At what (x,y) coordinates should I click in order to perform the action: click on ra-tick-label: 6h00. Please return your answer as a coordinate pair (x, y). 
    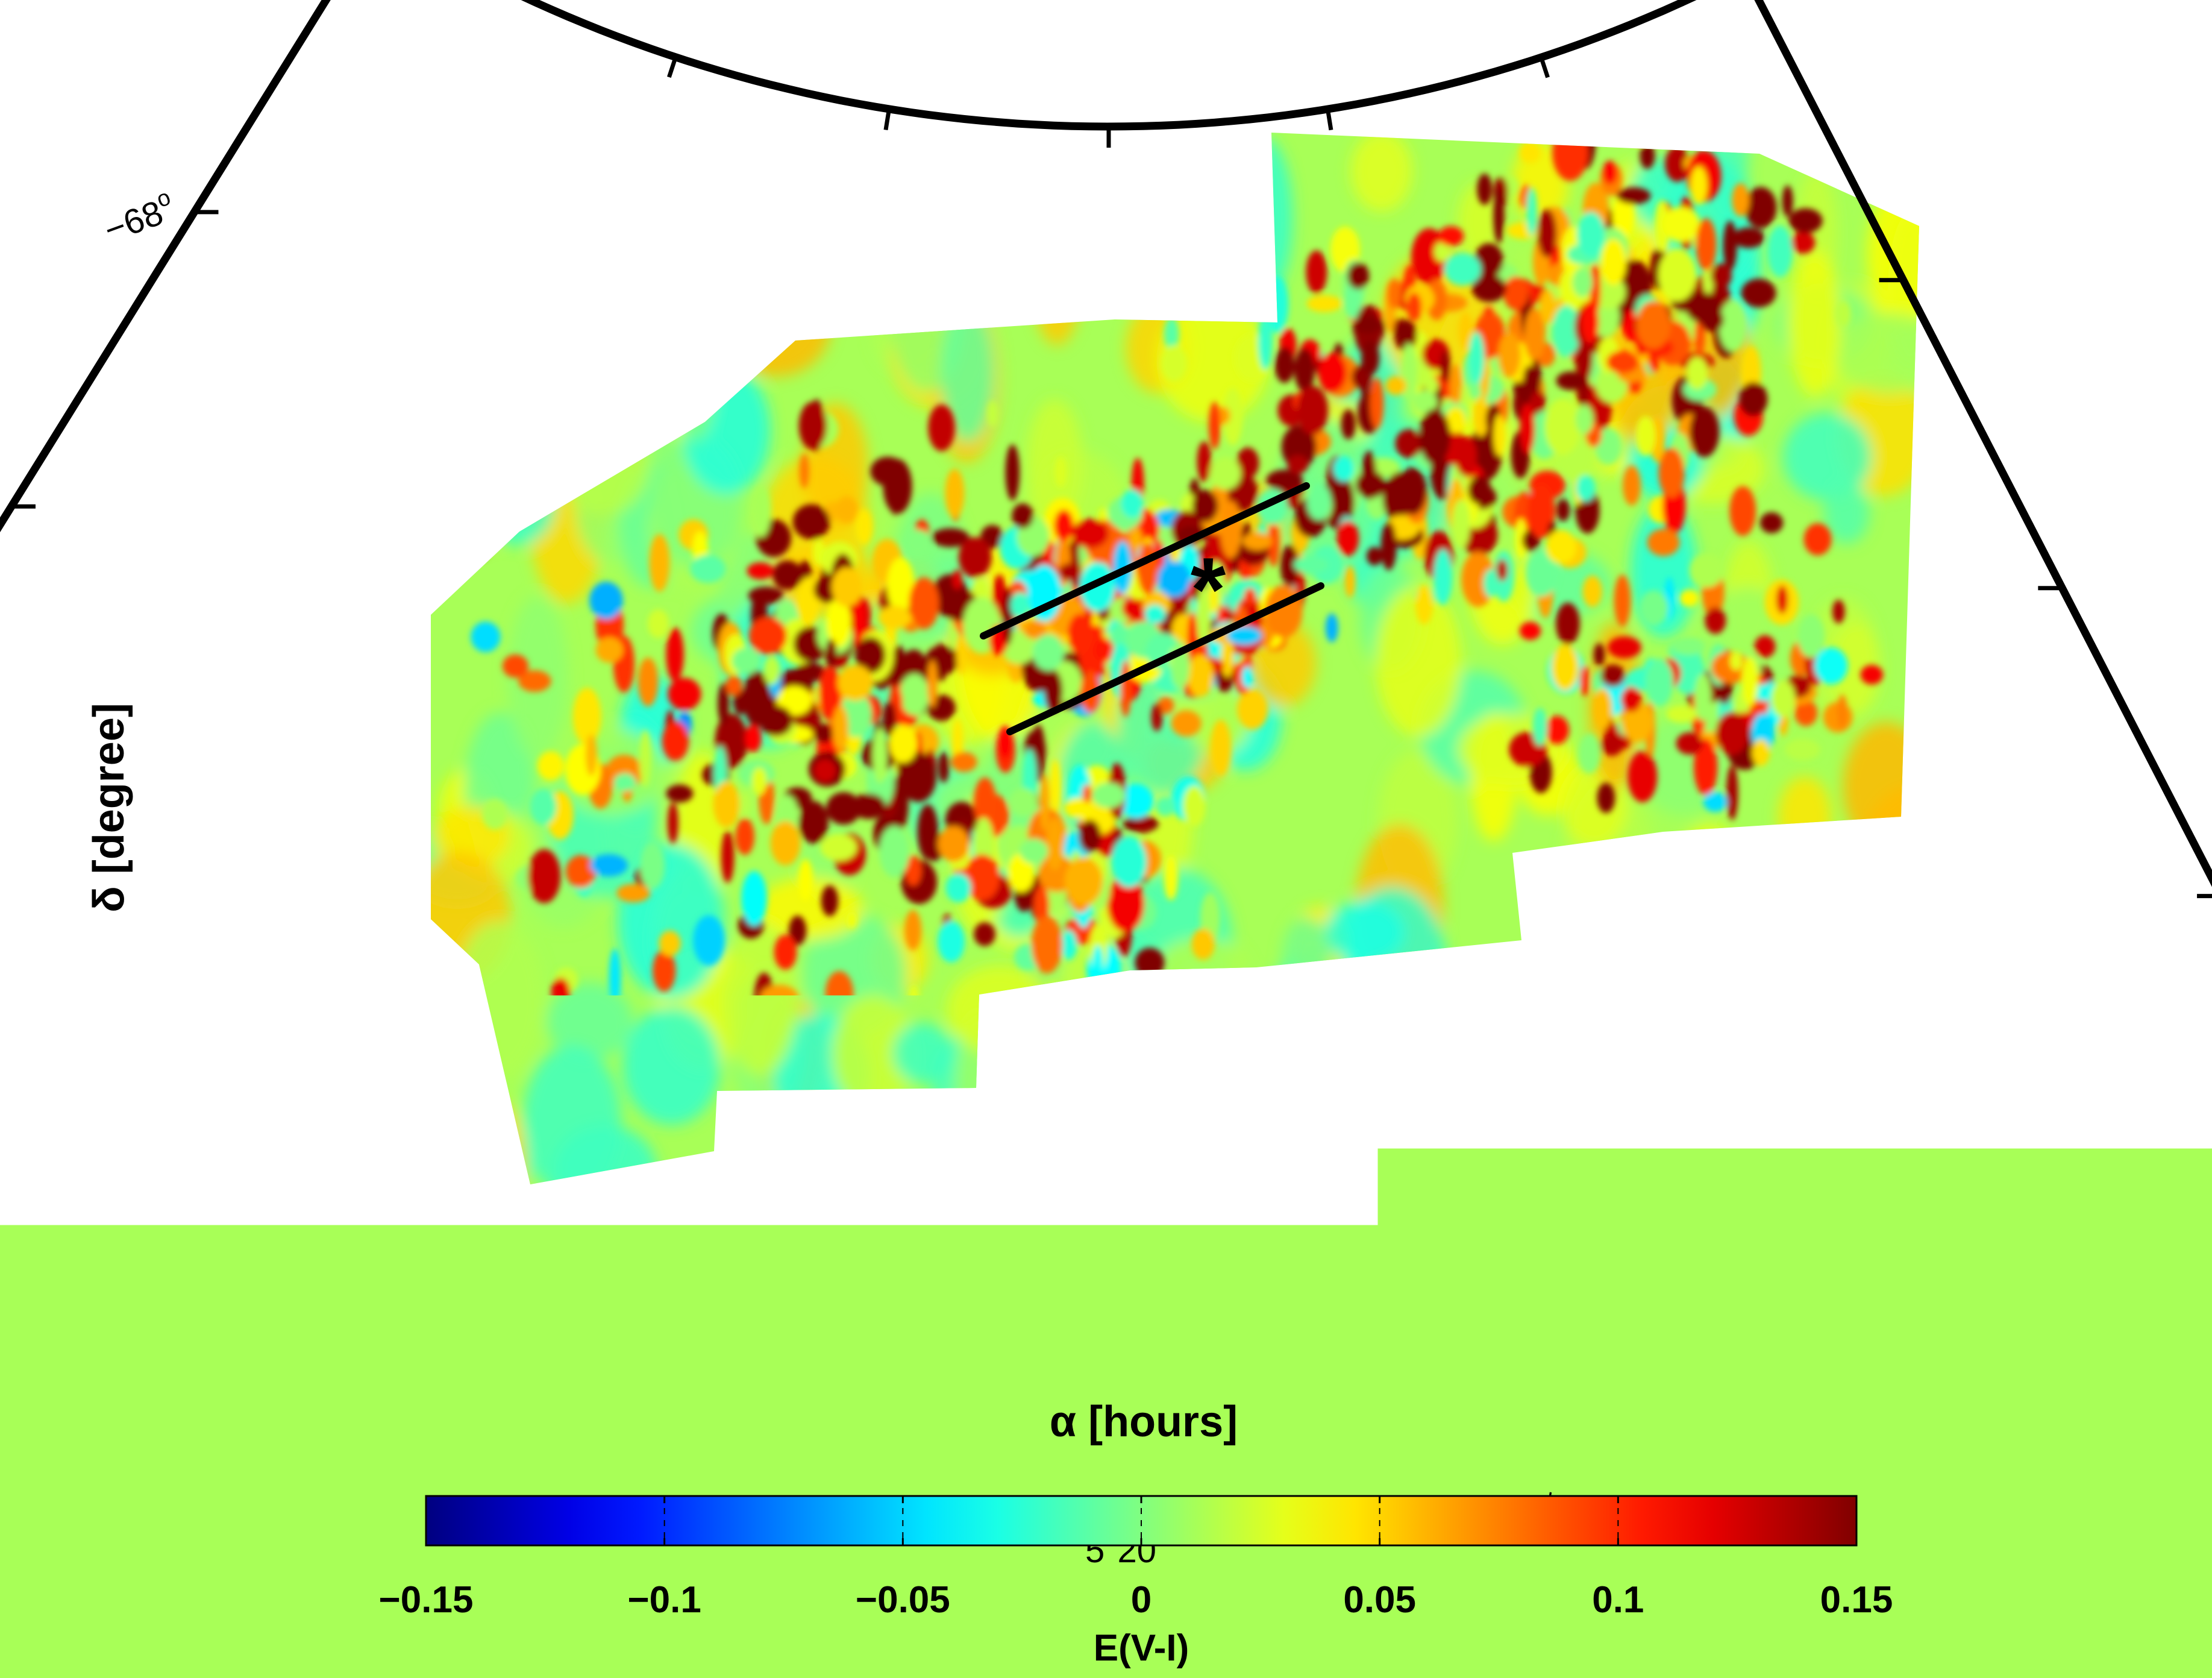
    Looking at the image, I should click on (249, 1409).